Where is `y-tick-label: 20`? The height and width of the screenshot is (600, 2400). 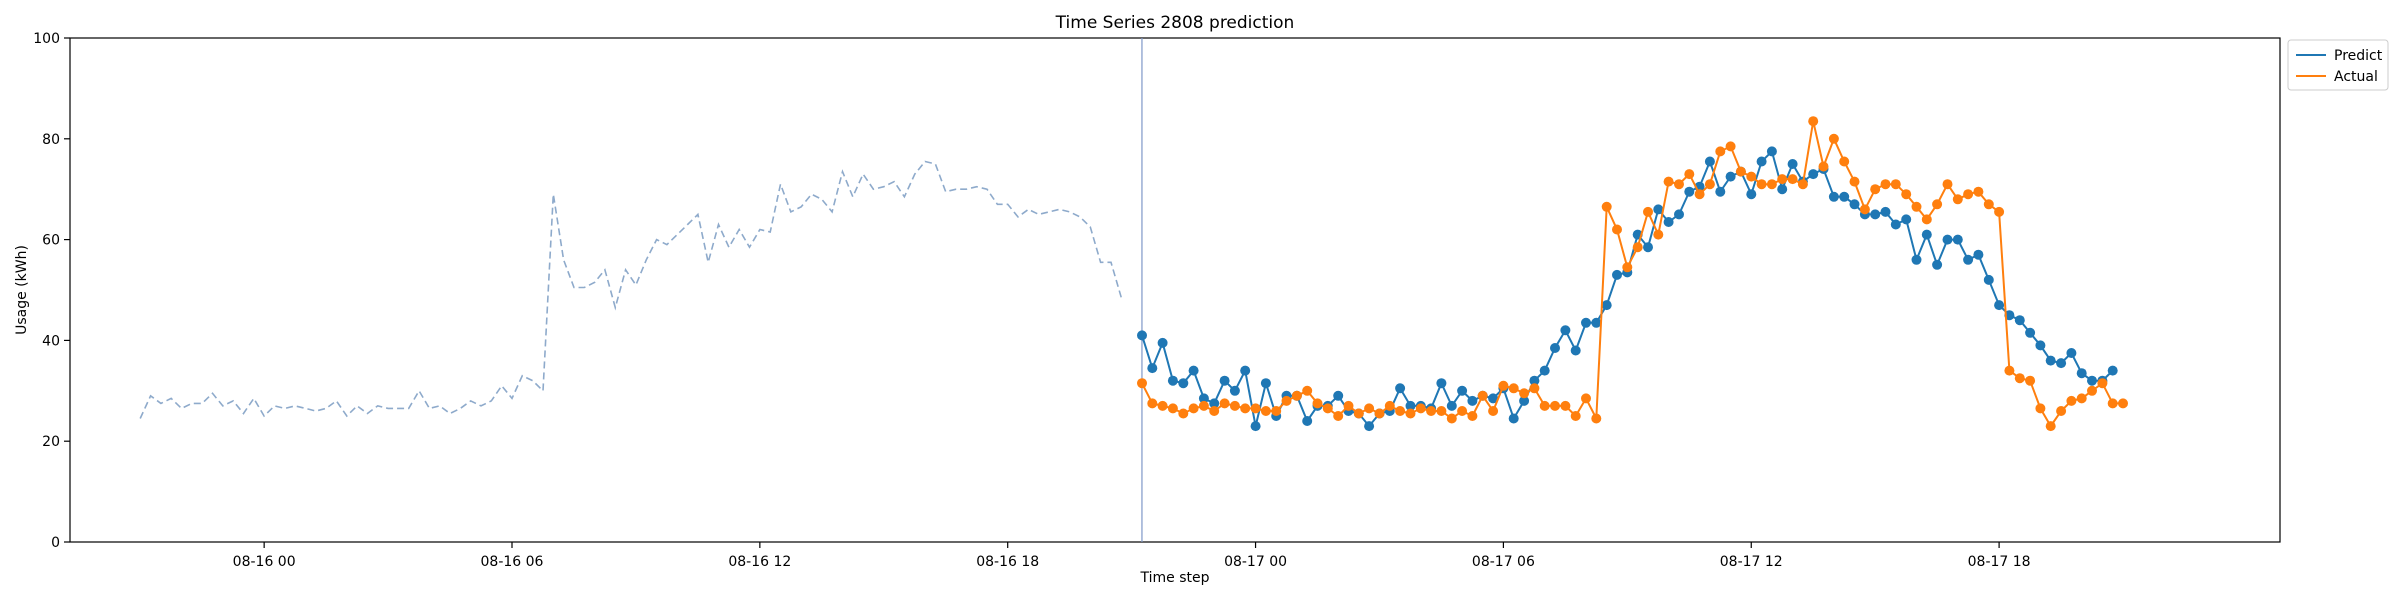 y-tick-label: 20 is located at coordinates (51, 442).